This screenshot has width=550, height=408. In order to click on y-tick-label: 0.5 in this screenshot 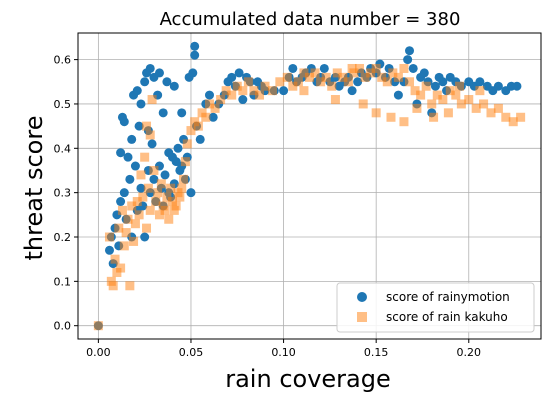, I will do `click(63, 104)`.